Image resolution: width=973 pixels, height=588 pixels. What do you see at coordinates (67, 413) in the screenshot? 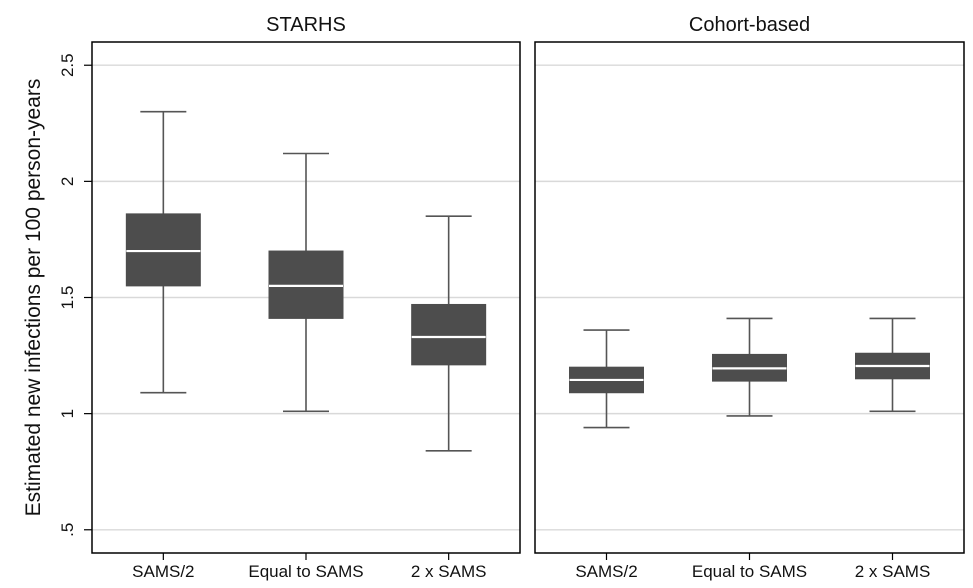
I see `y-tick-label: 1` at bounding box center [67, 413].